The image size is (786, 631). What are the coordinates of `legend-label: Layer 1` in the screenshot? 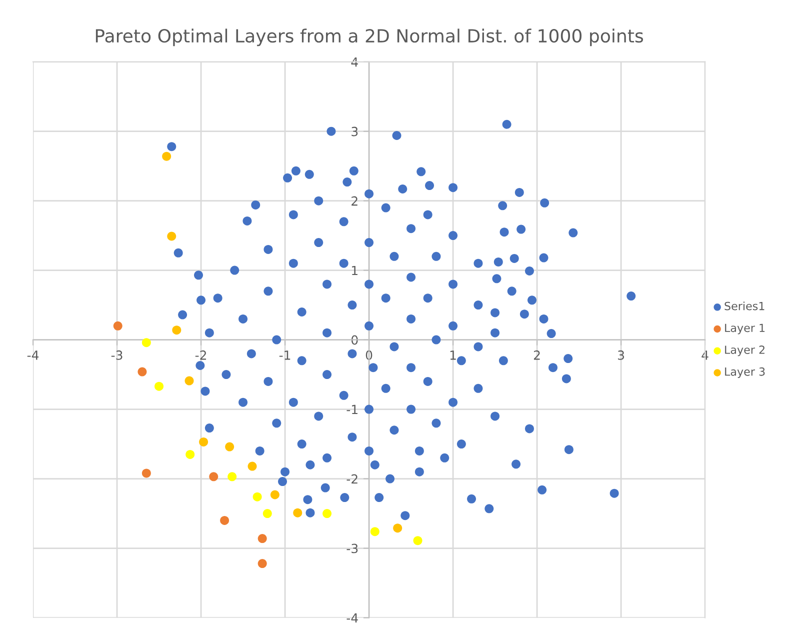 It's located at (745, 329).